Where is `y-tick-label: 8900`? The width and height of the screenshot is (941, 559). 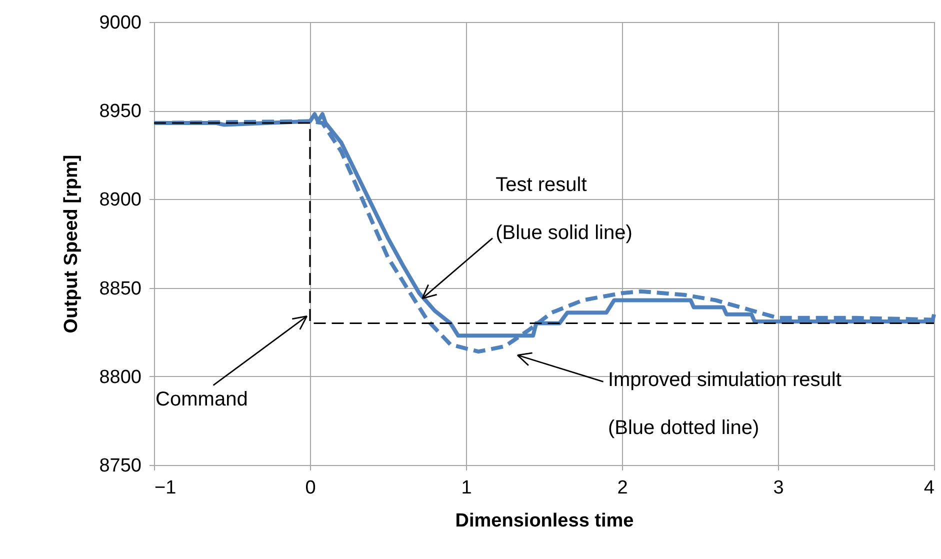
y-tick-label: 8900 is located at coordinates (120, 200).